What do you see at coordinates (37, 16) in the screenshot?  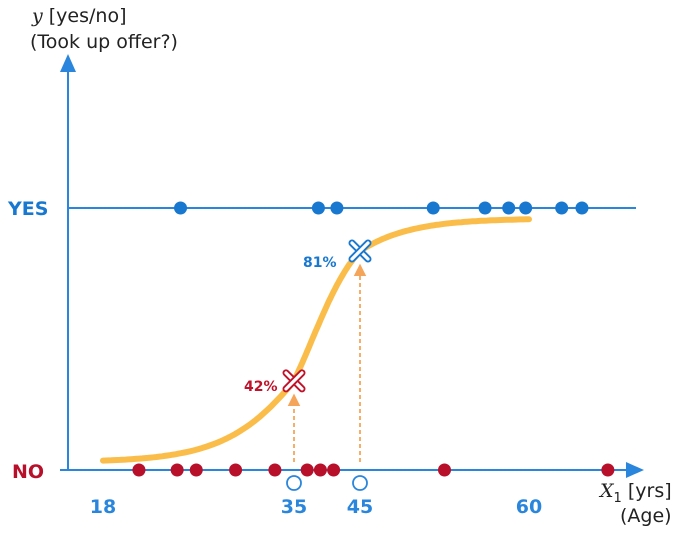 I see `y-axis-variable: y` at bounding box center [37, 16].